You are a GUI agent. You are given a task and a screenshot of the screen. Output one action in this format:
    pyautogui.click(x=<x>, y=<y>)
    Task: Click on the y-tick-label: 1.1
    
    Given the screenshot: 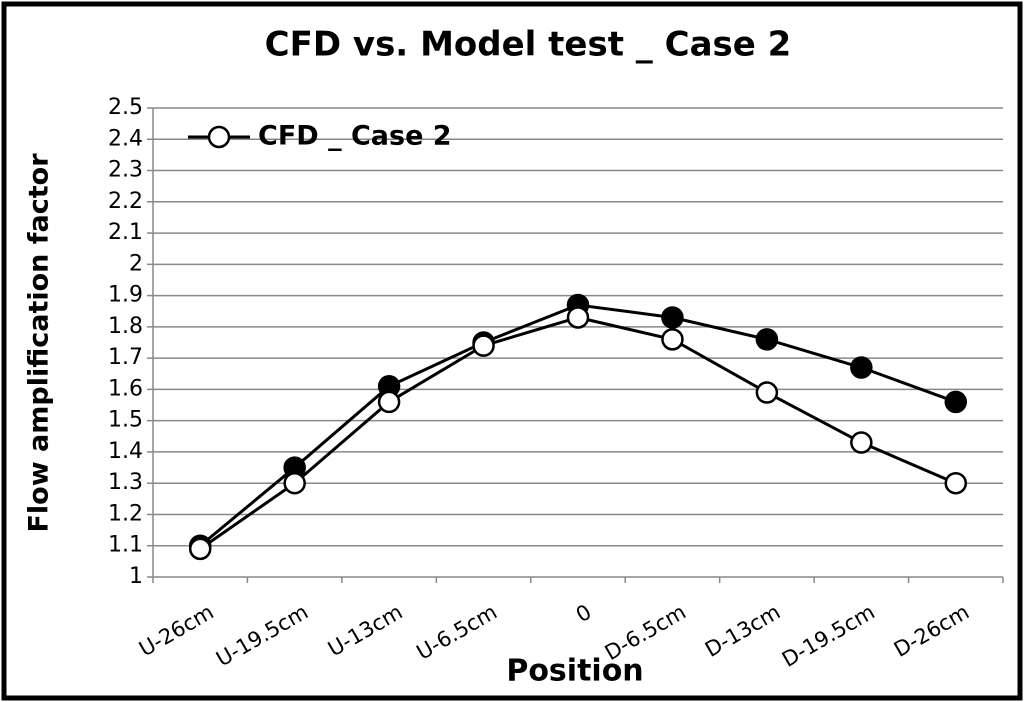 What is the action you would take?
    pyautogui.click(x=125, y=545)
    